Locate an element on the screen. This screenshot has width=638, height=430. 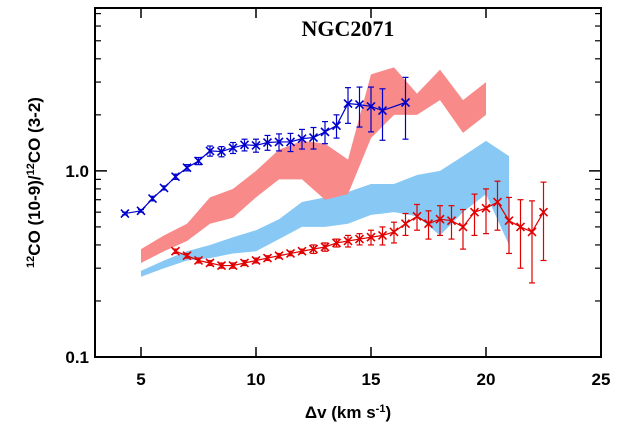
label-part: CO (10-9)/ is located at coordinates (34, 215).